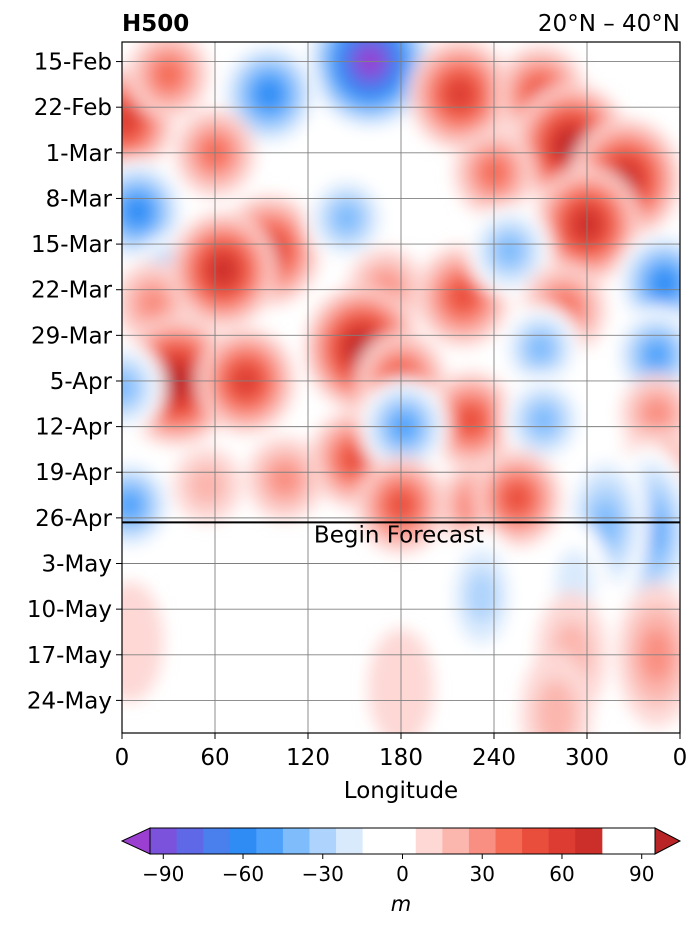 Image resolution: width=700 pixels, height=929 pixels. Describe the element at coordinates (69, 610) in the screenshot. I see `y-tick-label: 10-May` at that location.